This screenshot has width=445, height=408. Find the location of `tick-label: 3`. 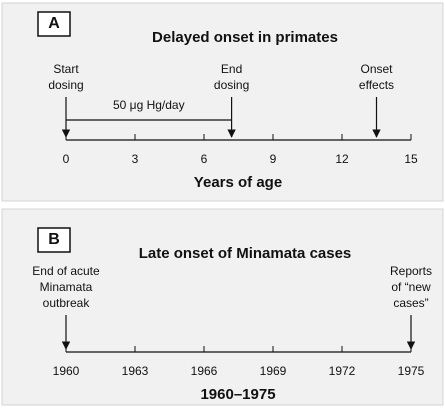

tick-label: 3 is located at coordinates (135, 159).